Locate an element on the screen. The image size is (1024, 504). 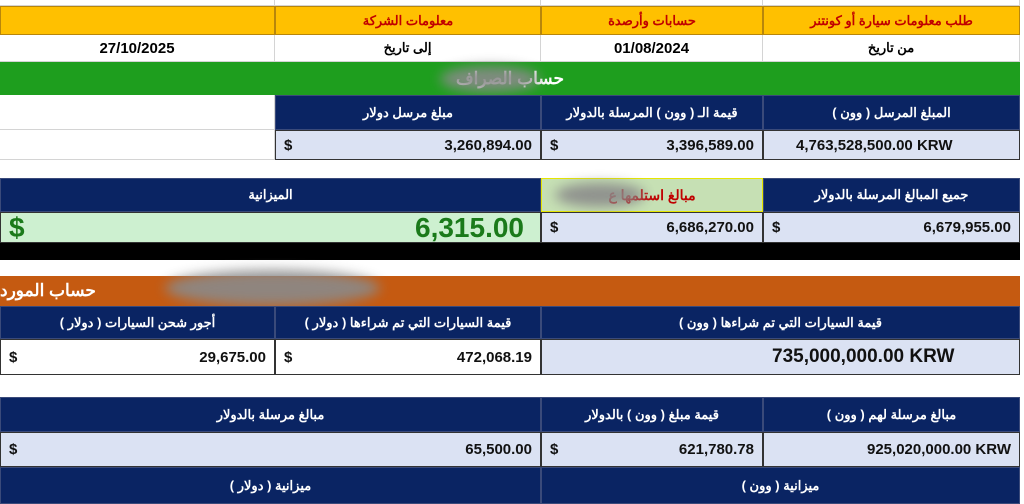
accounts-button: حسابات وأرصدة is located at coordinates (652, 20).